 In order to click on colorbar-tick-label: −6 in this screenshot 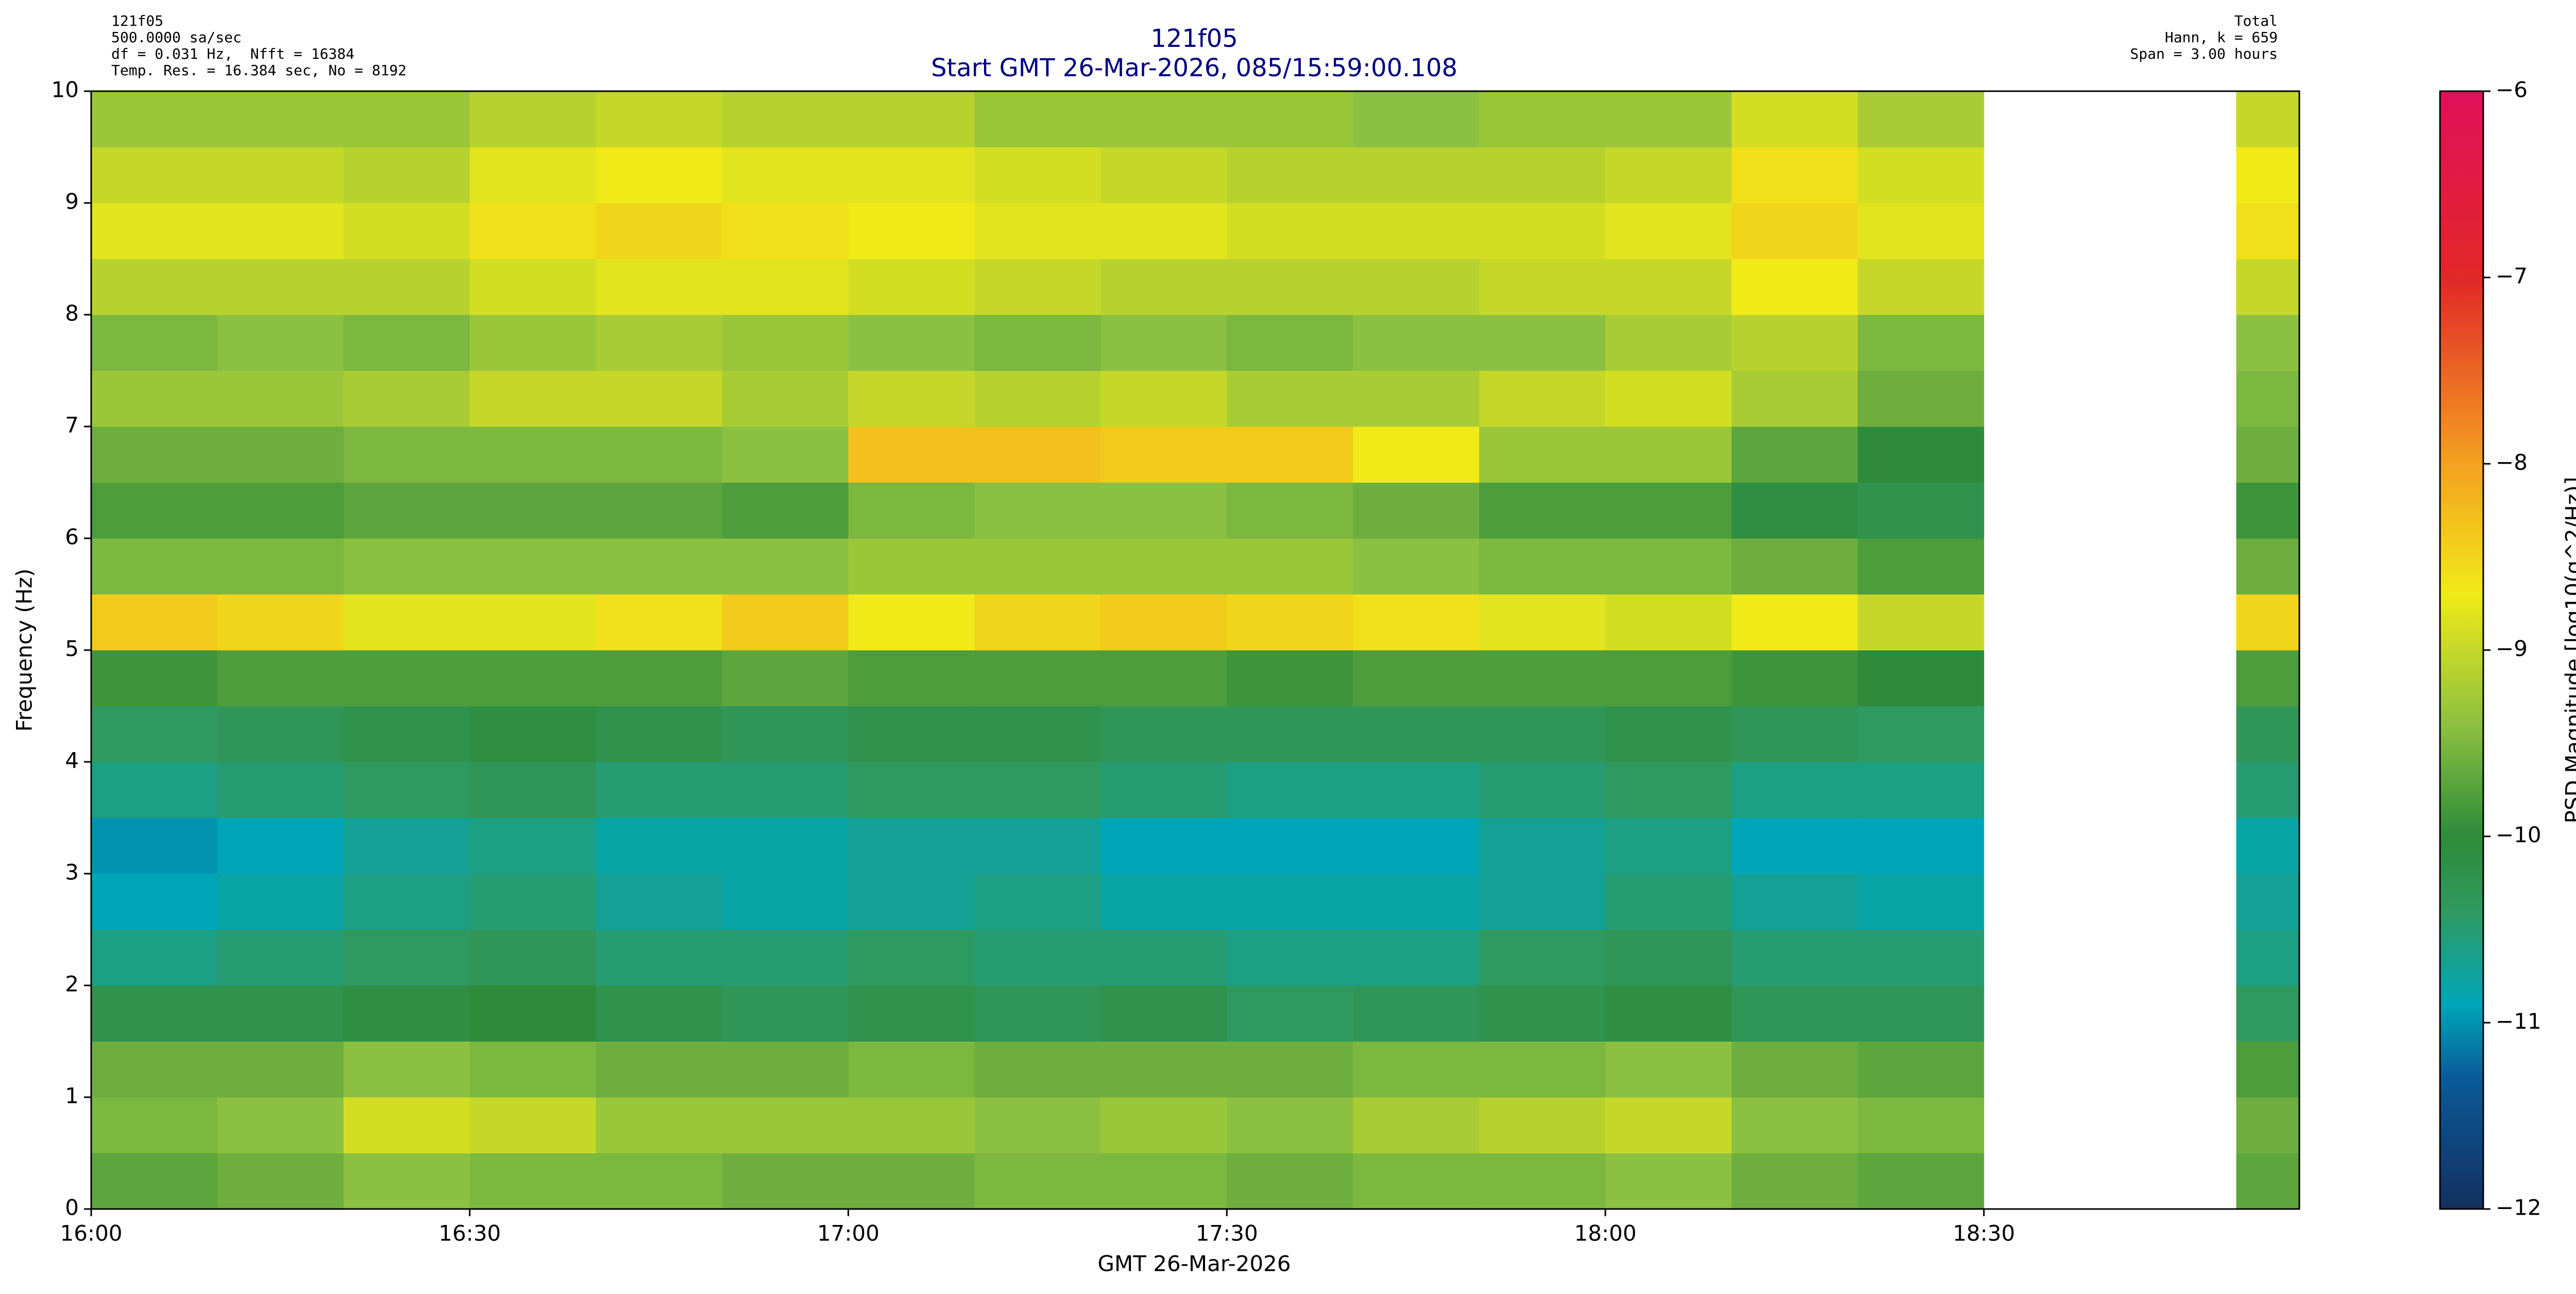, I will do `click(2512, 90)`.